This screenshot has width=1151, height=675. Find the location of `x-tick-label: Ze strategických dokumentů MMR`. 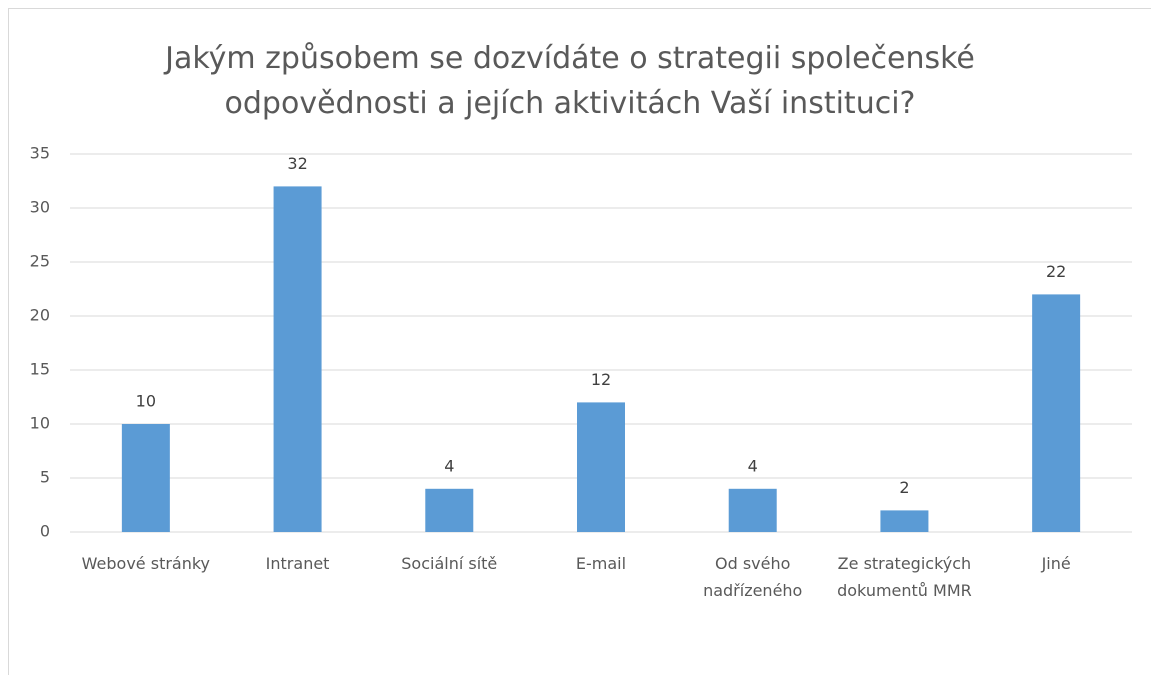

x-tick-label: Ze strategických dokumentů MMR is located at coordinates (904, 577).